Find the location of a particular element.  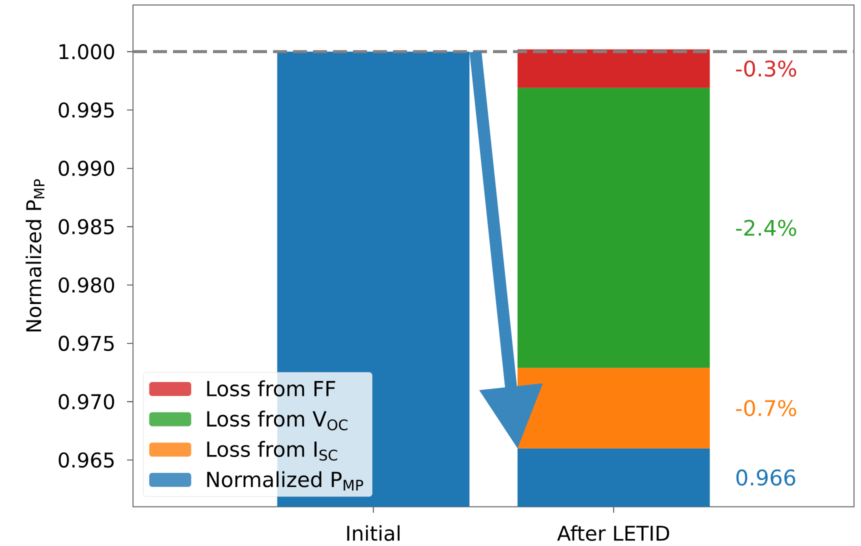

annotation: 0.966 is located at coordinates (766, 477).